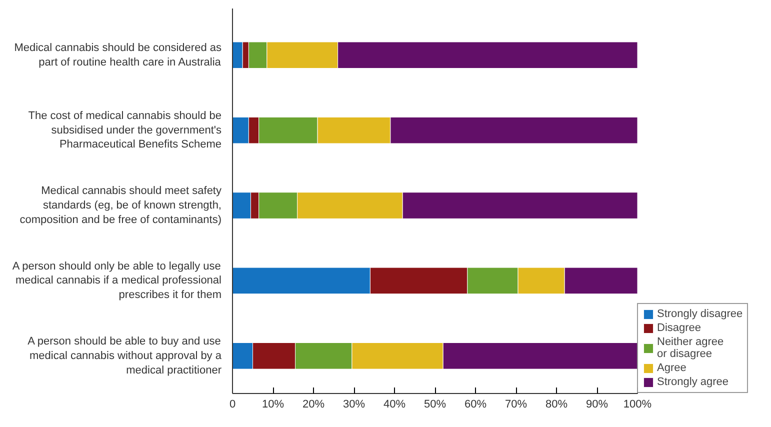  I want to click on x-tick-label: 0, so click(232, 404).